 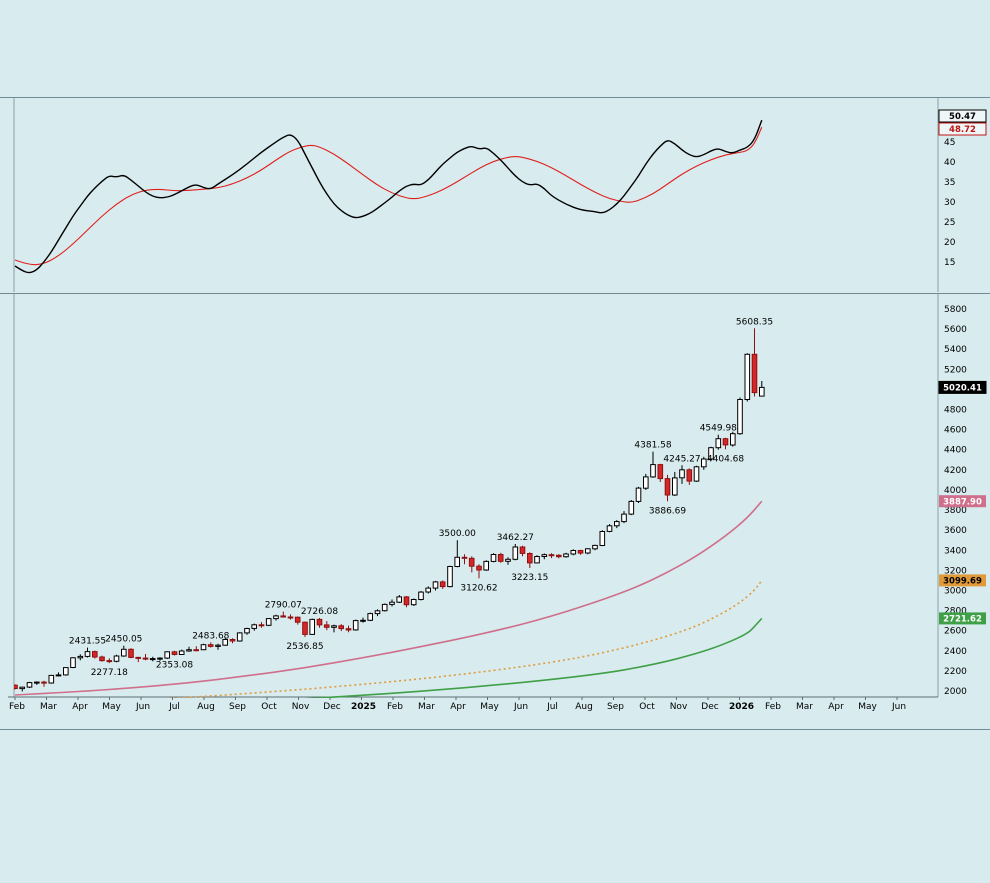 What do you see at coordinates (955, 571) in the screenshot?
I see `svg-text: 3200` at bounding box center [955, 571].